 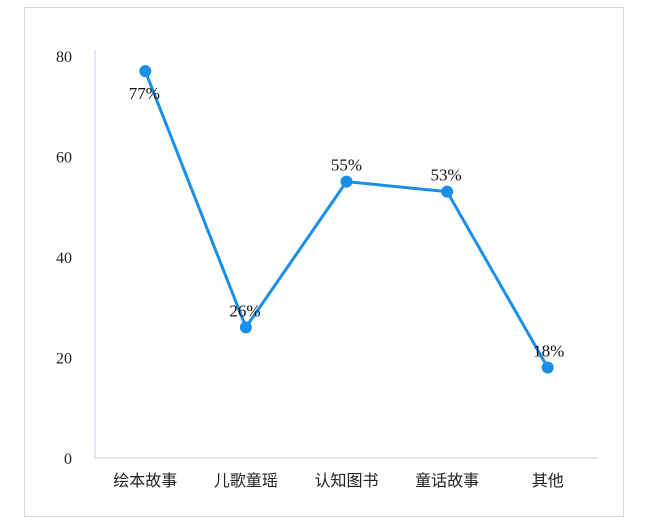 I want to click on y-tick-label-4: 80, so click(x=64, y=57).